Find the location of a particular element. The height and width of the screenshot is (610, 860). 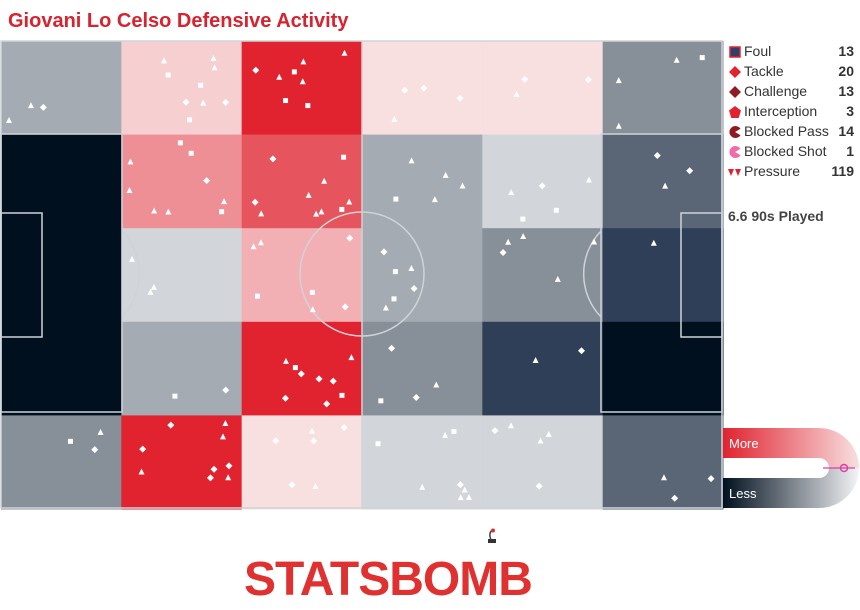

triangle-icon is located at coordinates (734, 172).